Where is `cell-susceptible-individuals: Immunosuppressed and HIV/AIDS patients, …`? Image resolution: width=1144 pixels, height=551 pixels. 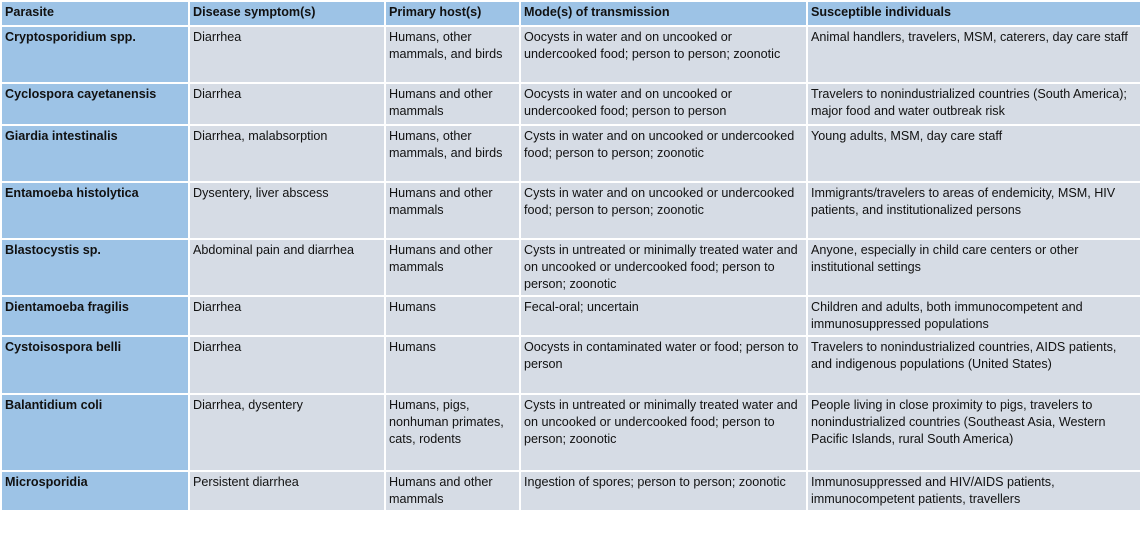
cell-susceptible-individuals: Immunosuppressed and HIV/AIDS patients, … is located at coordinates (974, 491).